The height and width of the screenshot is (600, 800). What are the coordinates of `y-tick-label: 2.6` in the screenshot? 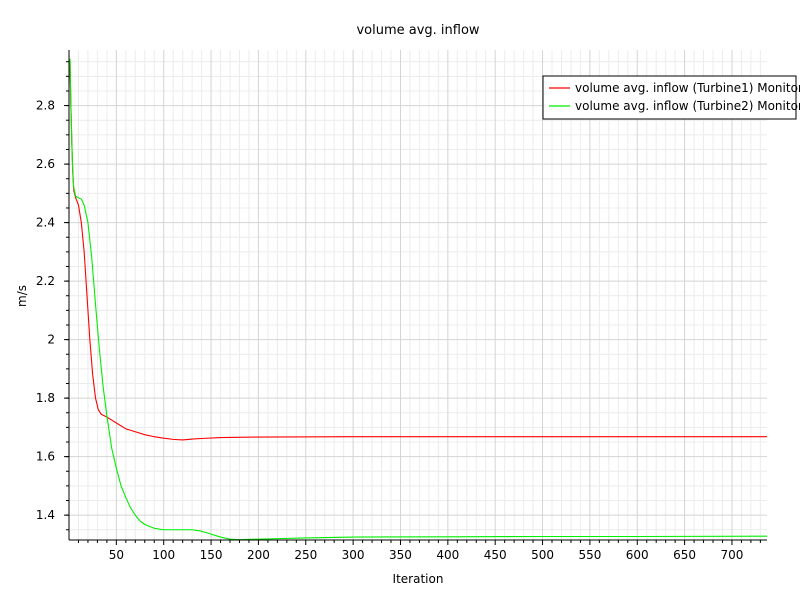 It's located at (45, 164).